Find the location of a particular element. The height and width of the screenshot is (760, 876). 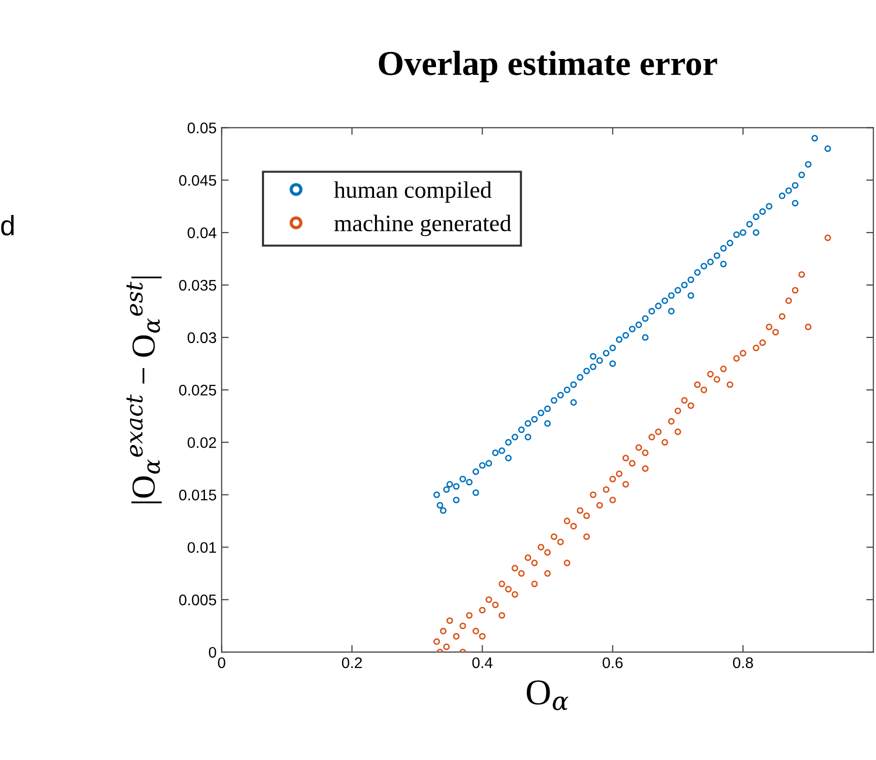

y-tick-label: 0.035 is located at coordinates (197, 285).